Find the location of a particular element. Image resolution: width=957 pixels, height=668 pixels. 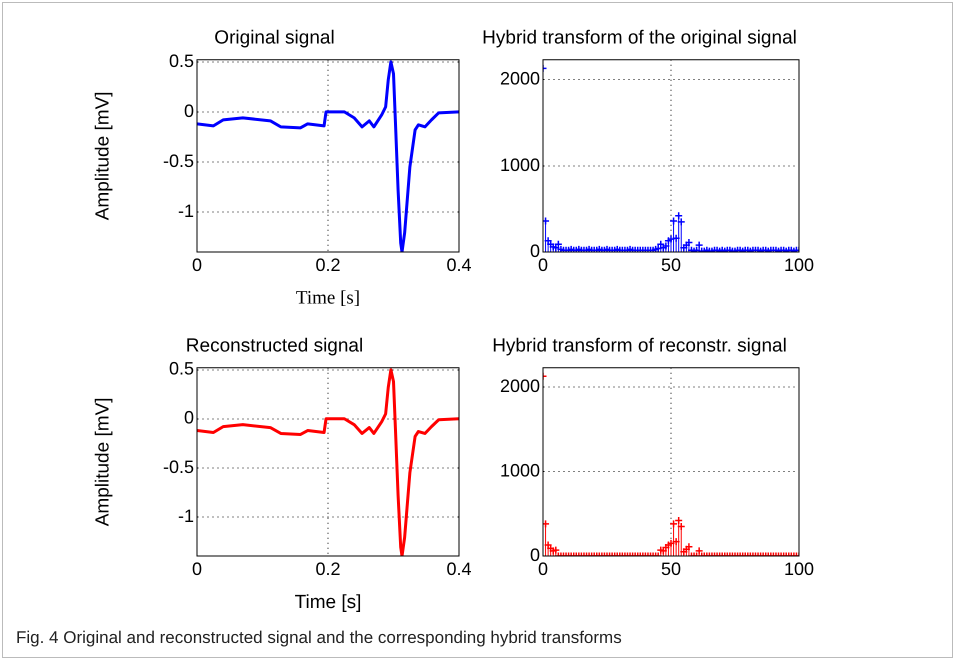

caption: Fig. 4 Original and reconstructed signal and the corresponding hybrid transforms is located at coordinates (319, 638).